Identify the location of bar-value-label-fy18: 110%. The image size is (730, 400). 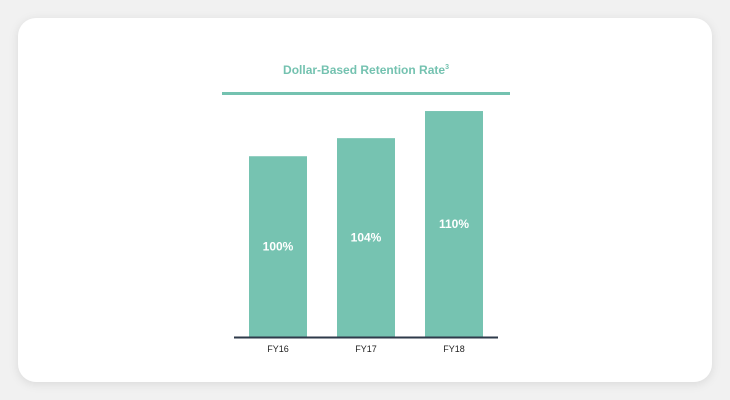
(454, 224).